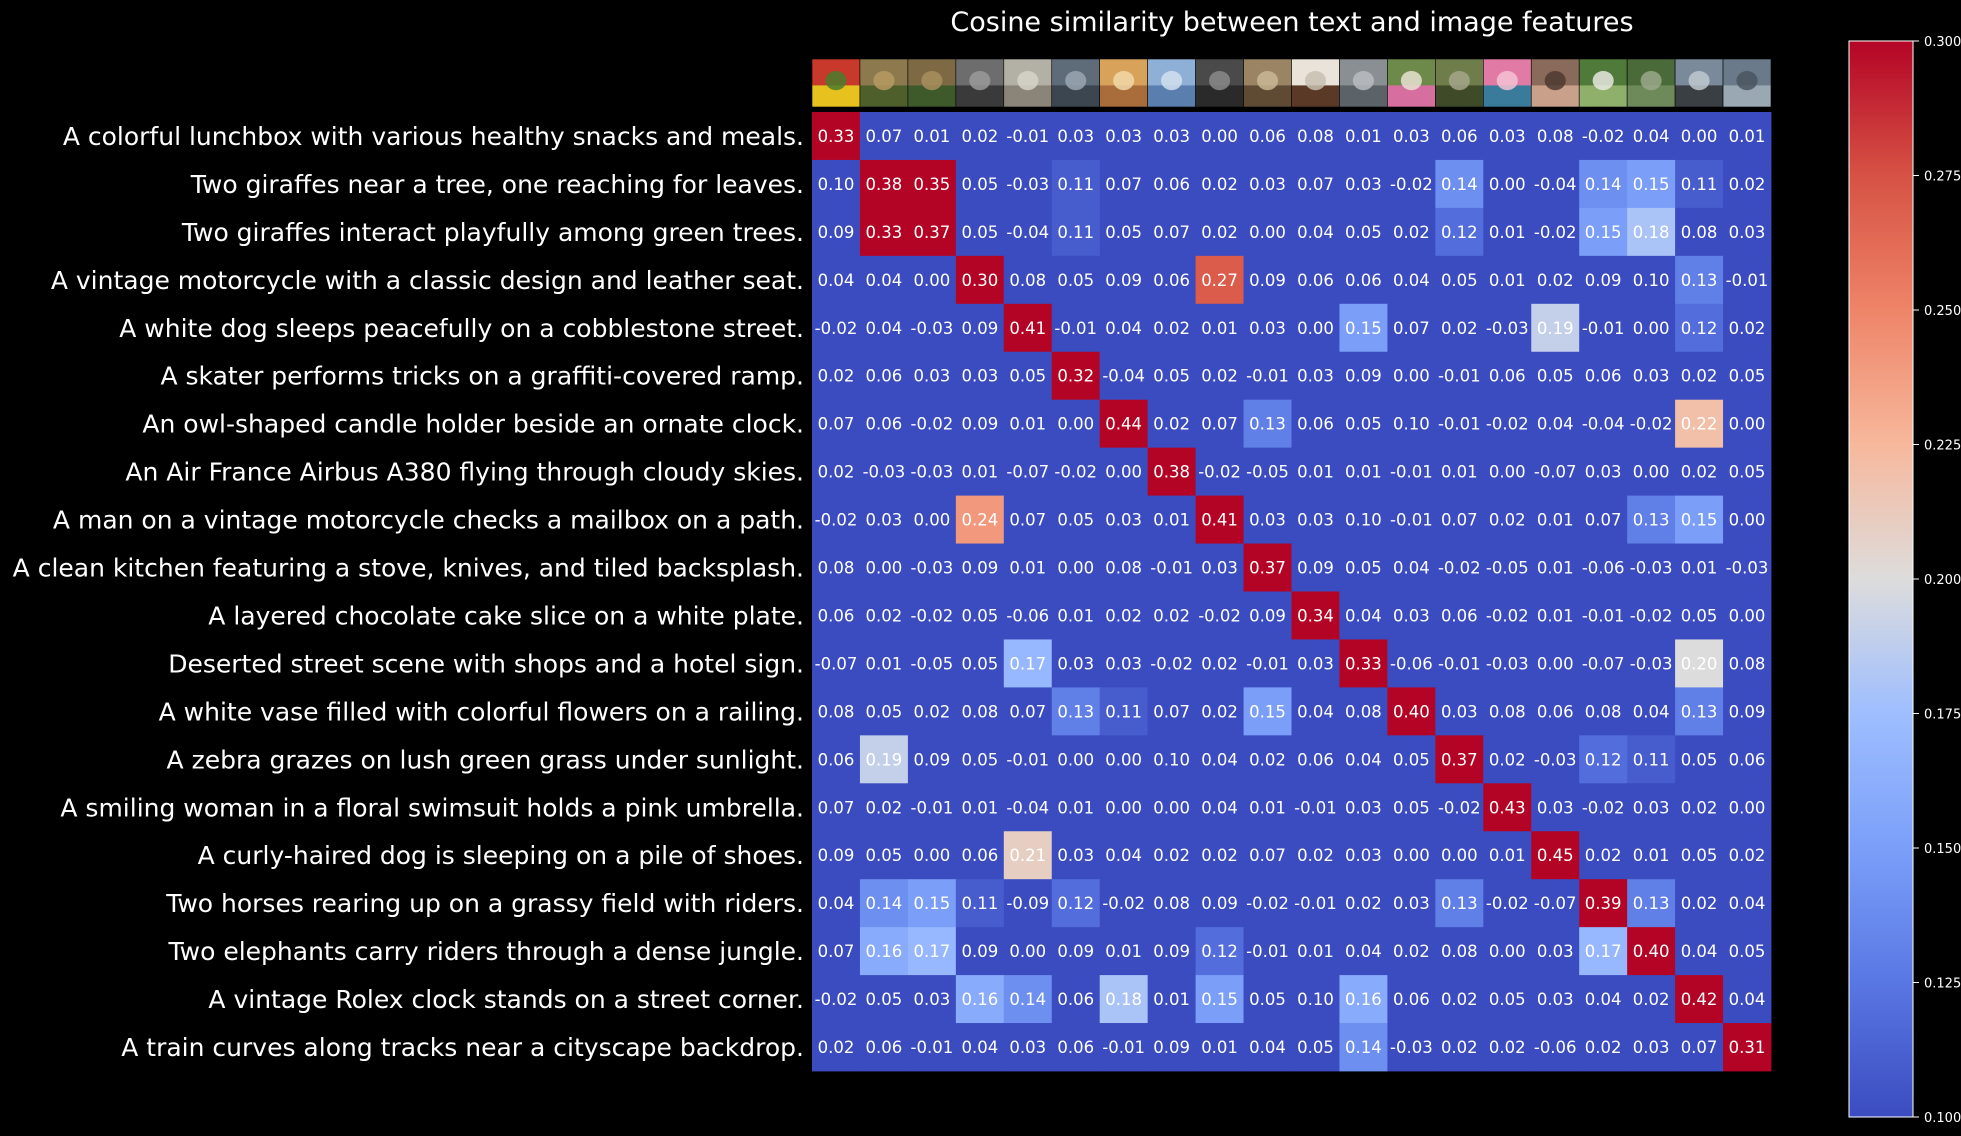 The image size is (1961, 1136). I want to click on cell-value-label: -0.02, so click(836, 328).